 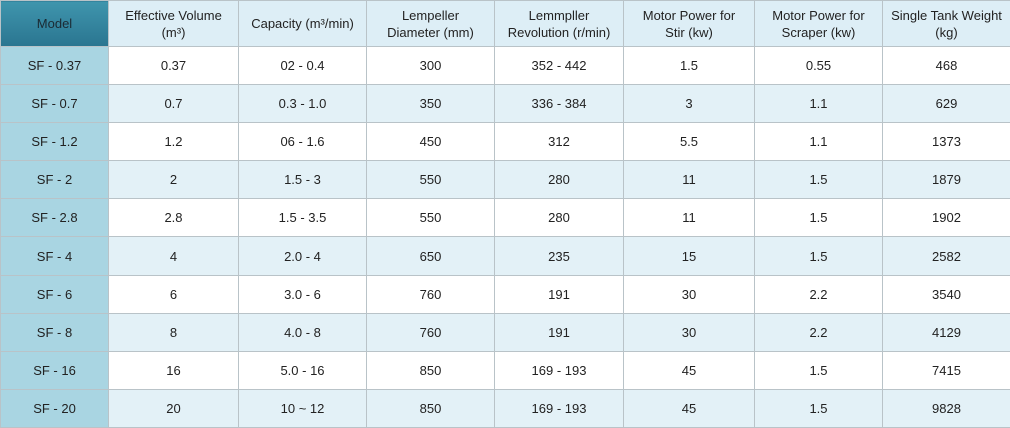 I want to click on data-cell: 235, so click(x=559, y=256).